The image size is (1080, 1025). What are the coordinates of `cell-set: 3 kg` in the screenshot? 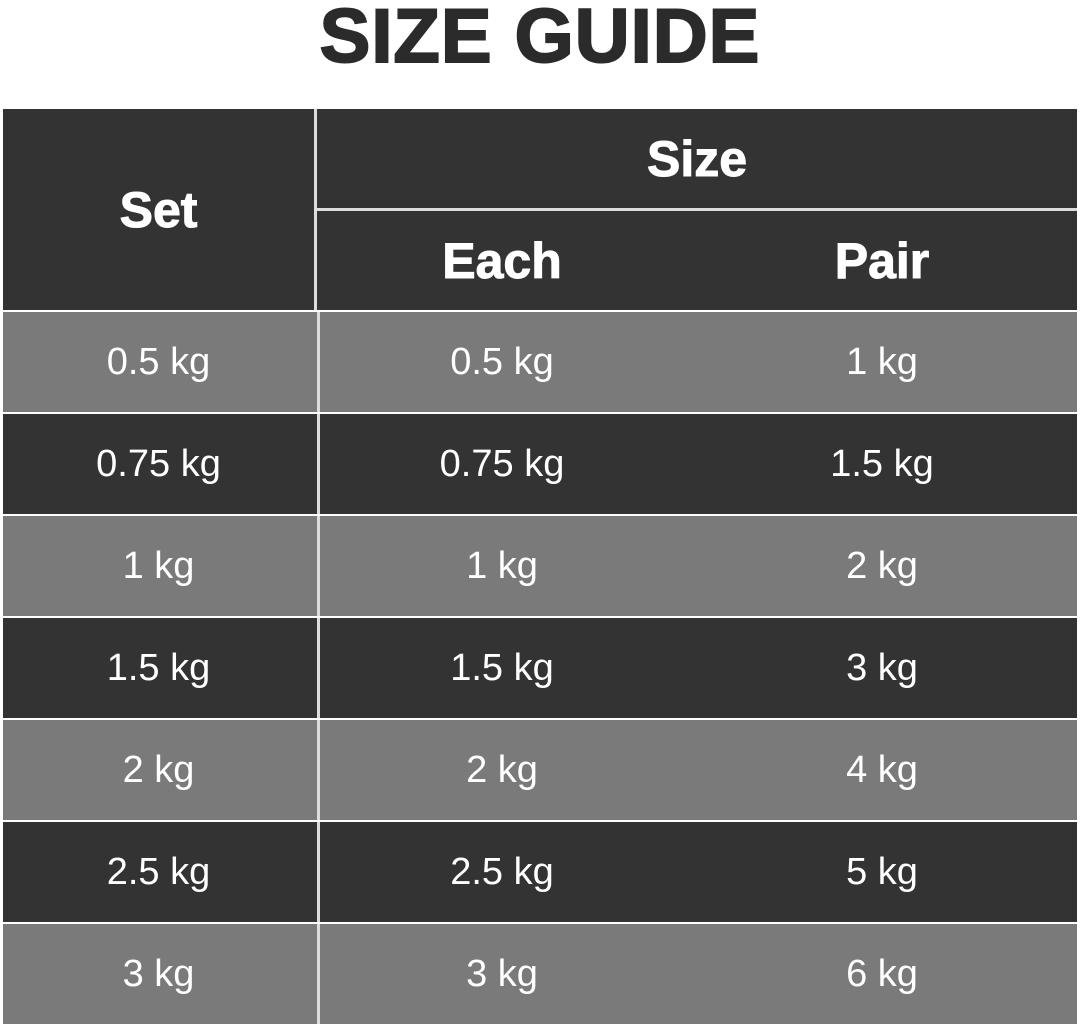 It's located at (158, 973).